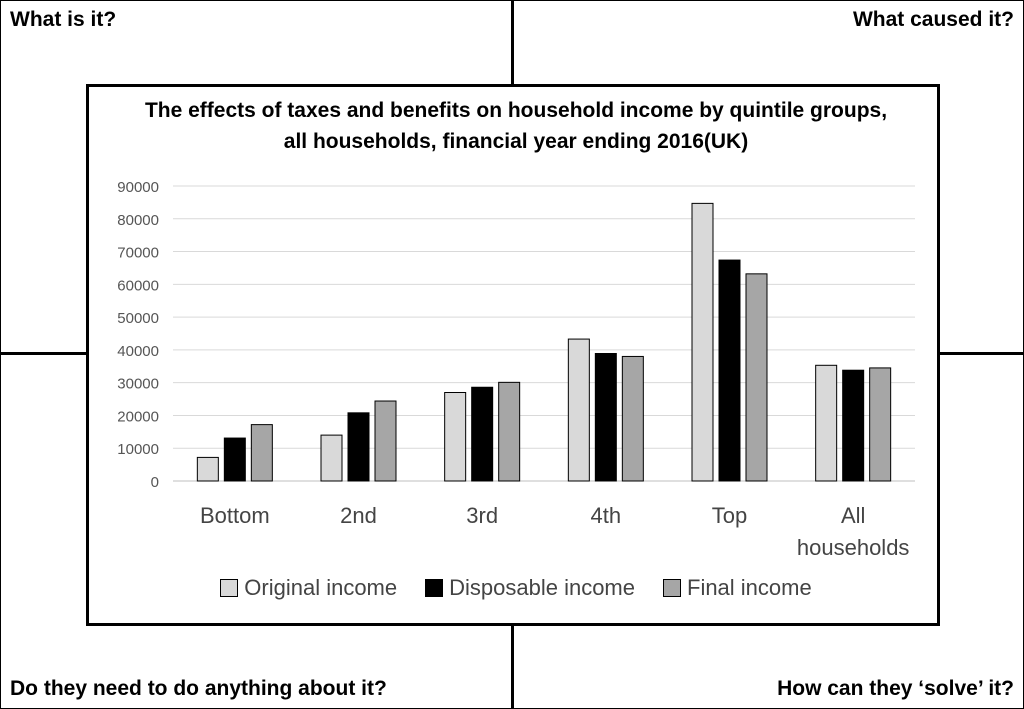 The height and width of the screenshot is (709, 1024). What do you see at coordinates (542, 587) in the screenshot?
I see `legend-label: Disposable income` at bounding box center [542, 587].